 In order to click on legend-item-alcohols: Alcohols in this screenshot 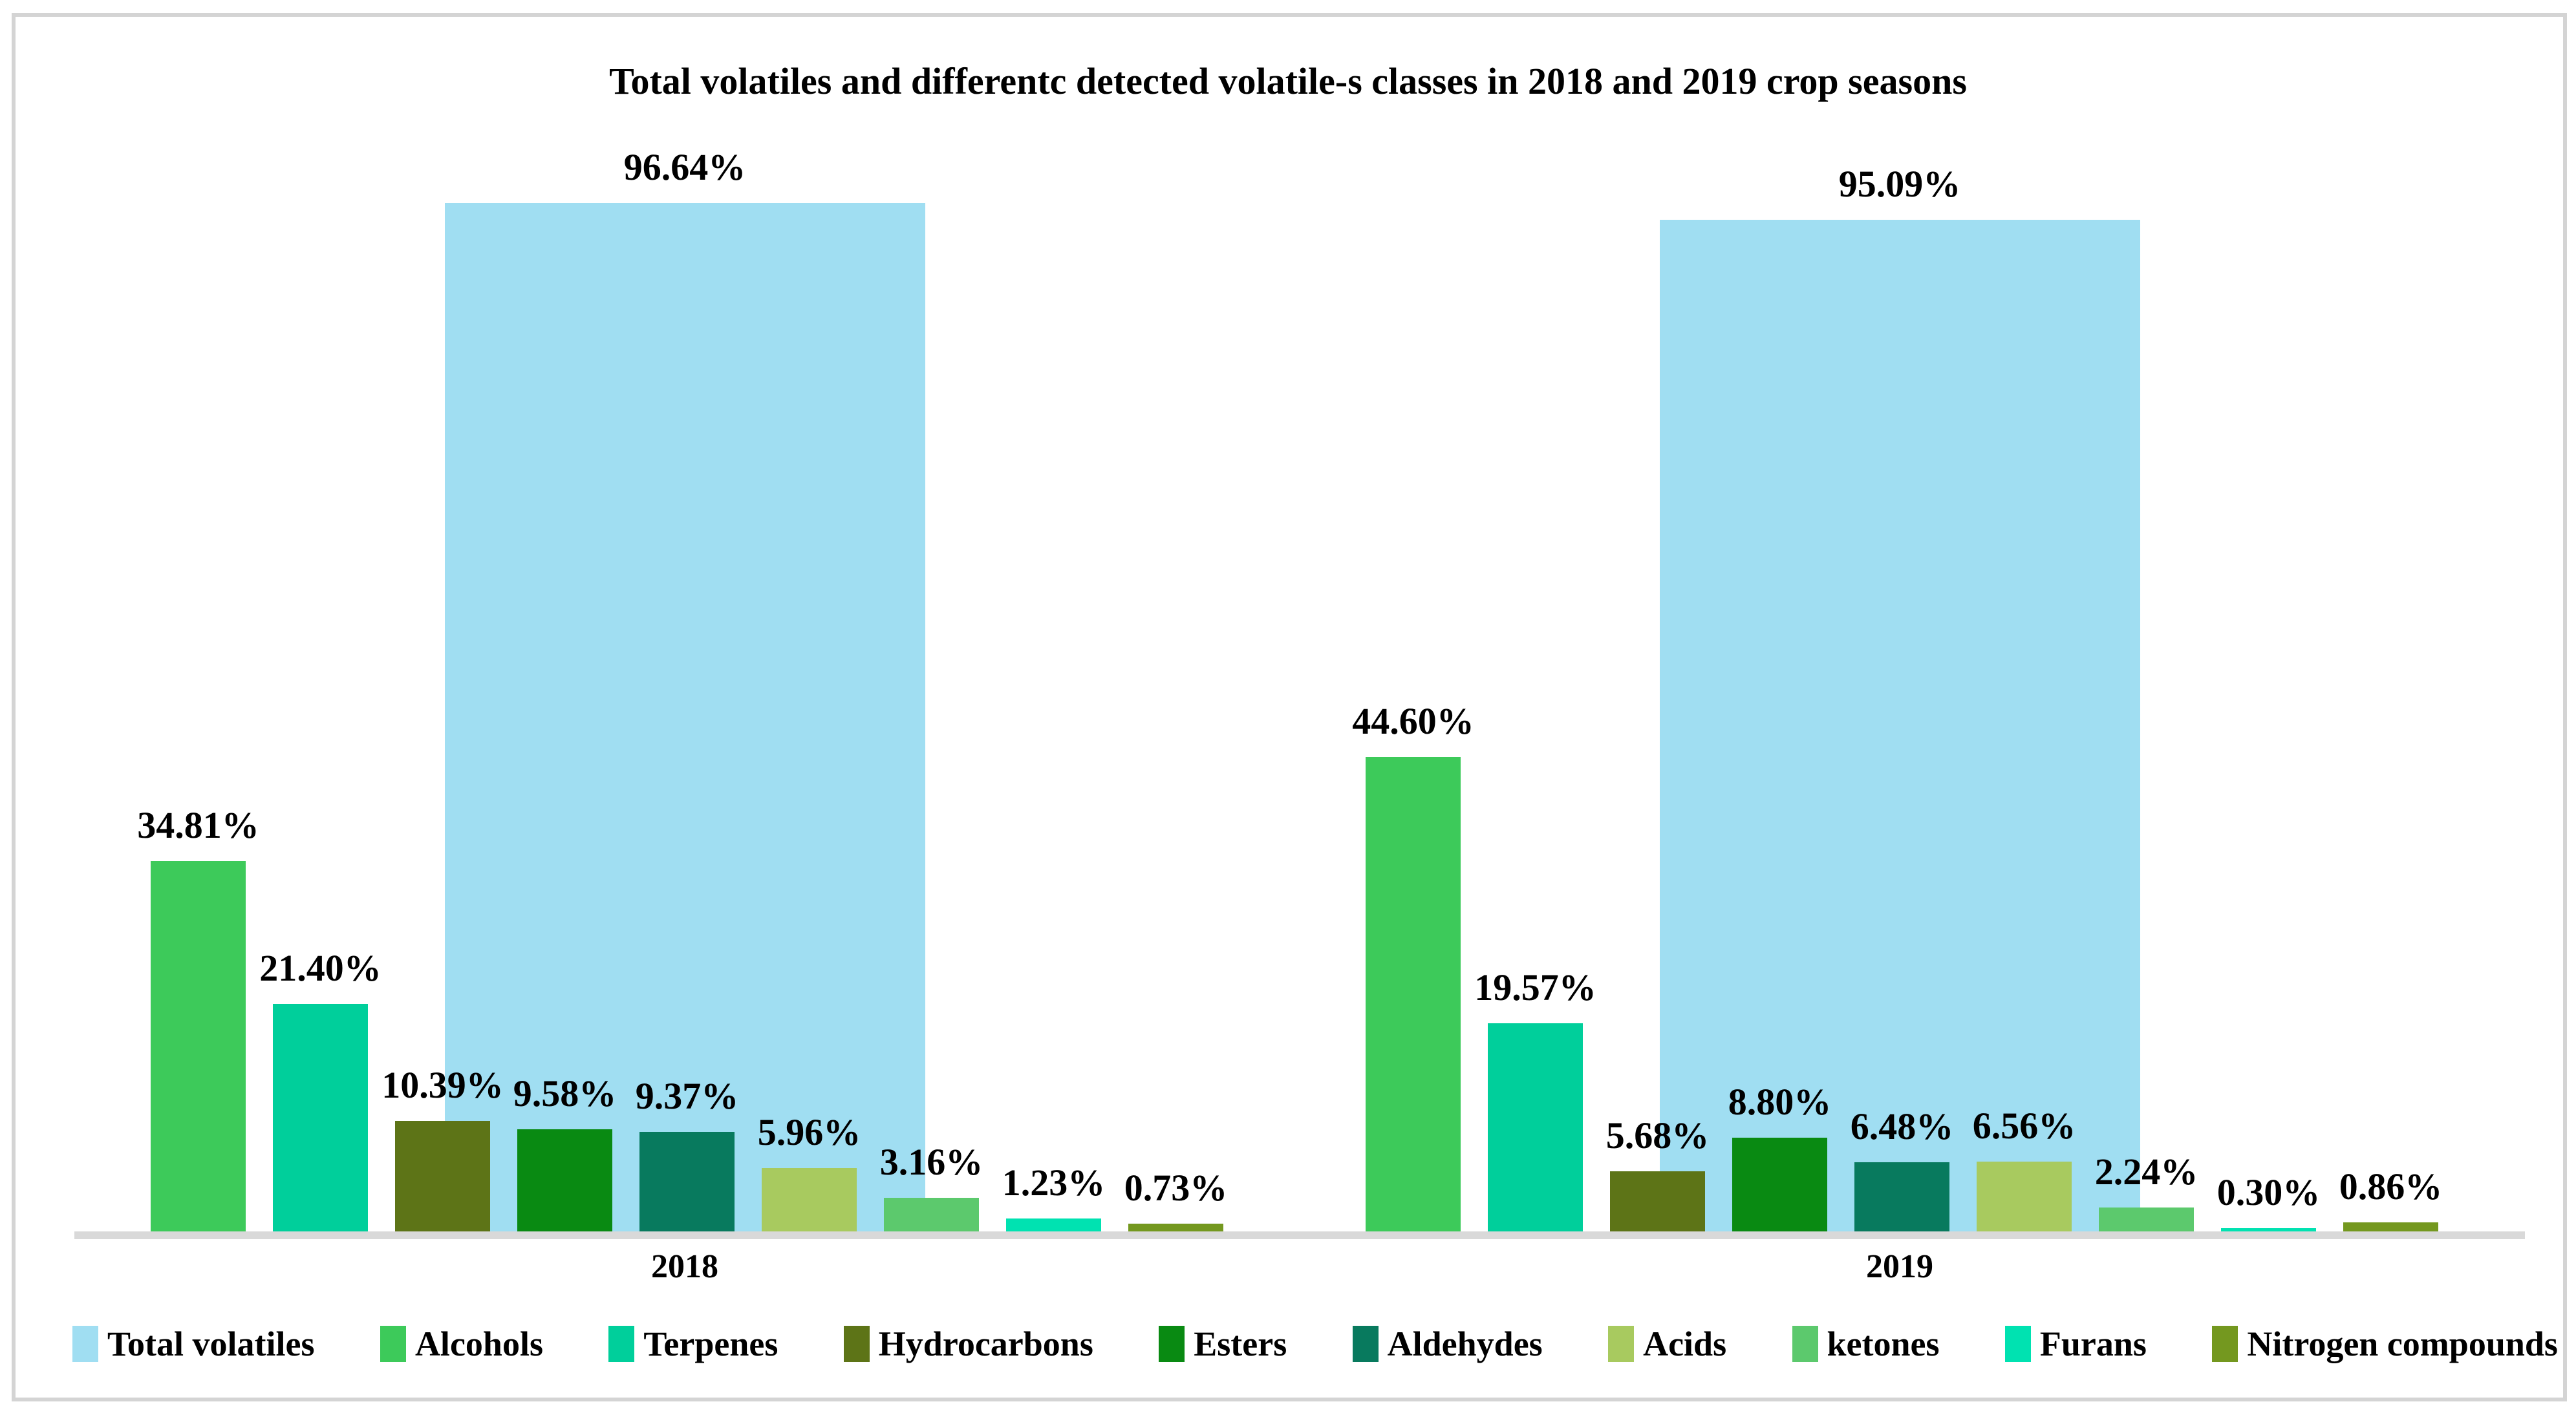, I will do `click(461, 1344)`.